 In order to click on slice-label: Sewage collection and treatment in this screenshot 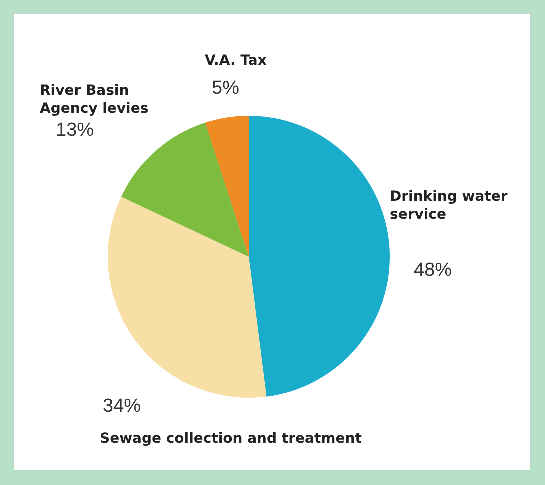, I will do `click(231, 439)`.